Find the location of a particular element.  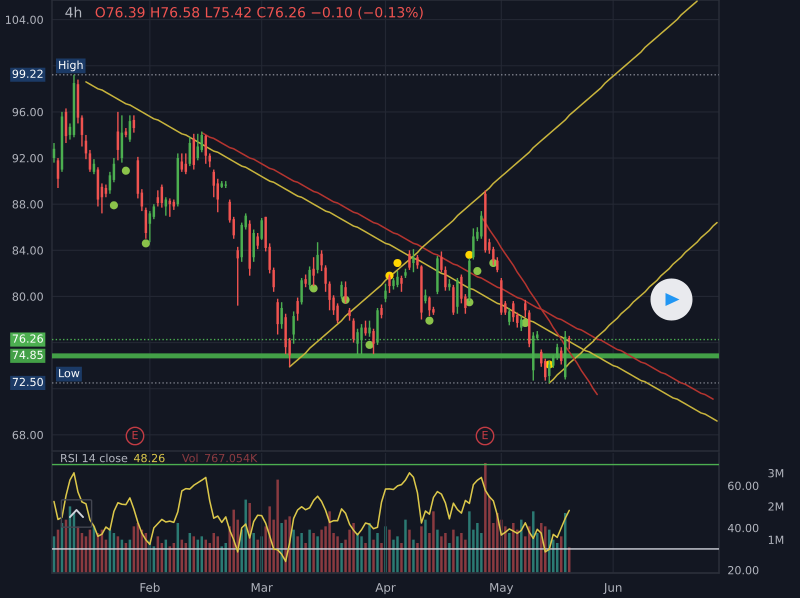

y-tick-label: 92.00 is located at coordinates (27, 158).